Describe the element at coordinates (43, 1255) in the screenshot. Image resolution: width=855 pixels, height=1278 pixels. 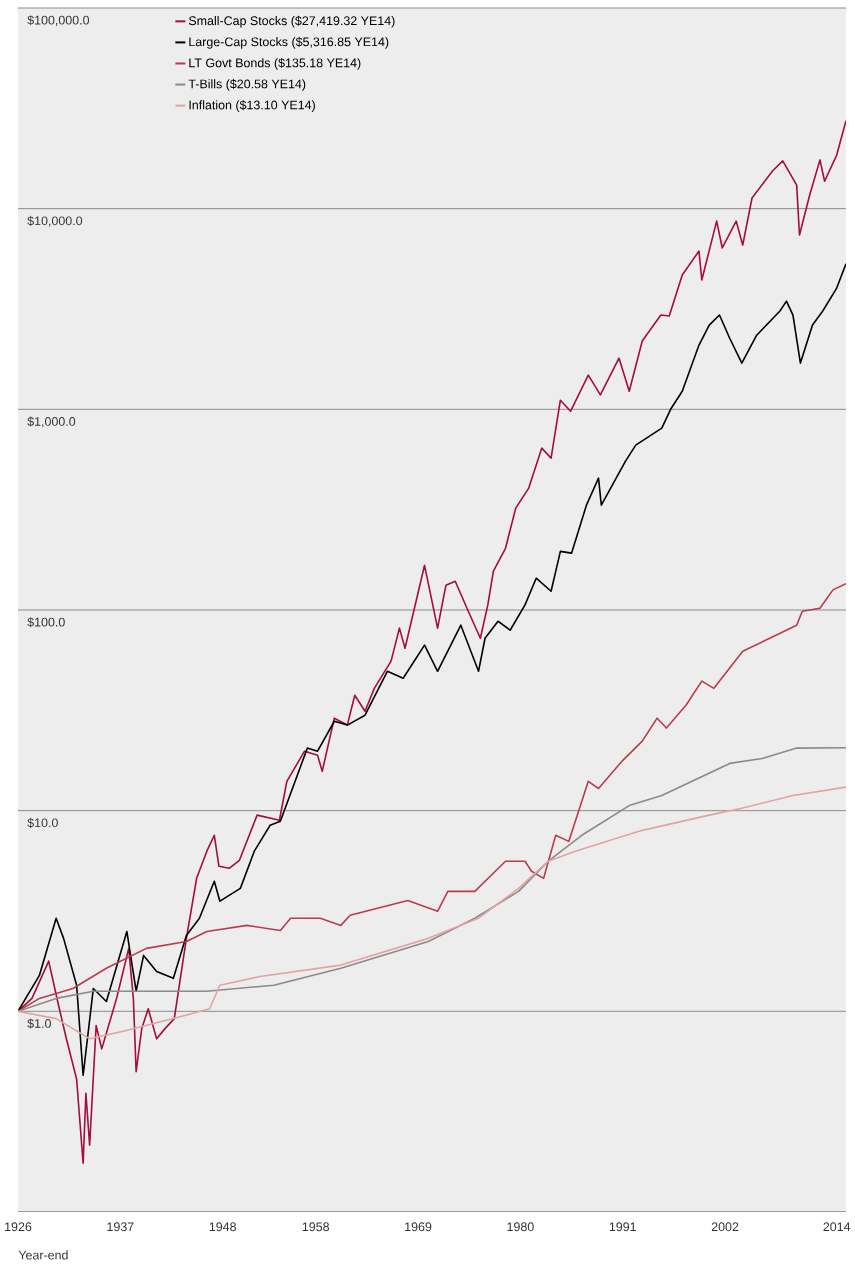
I see `x-axis-title: Year-end` at that location.